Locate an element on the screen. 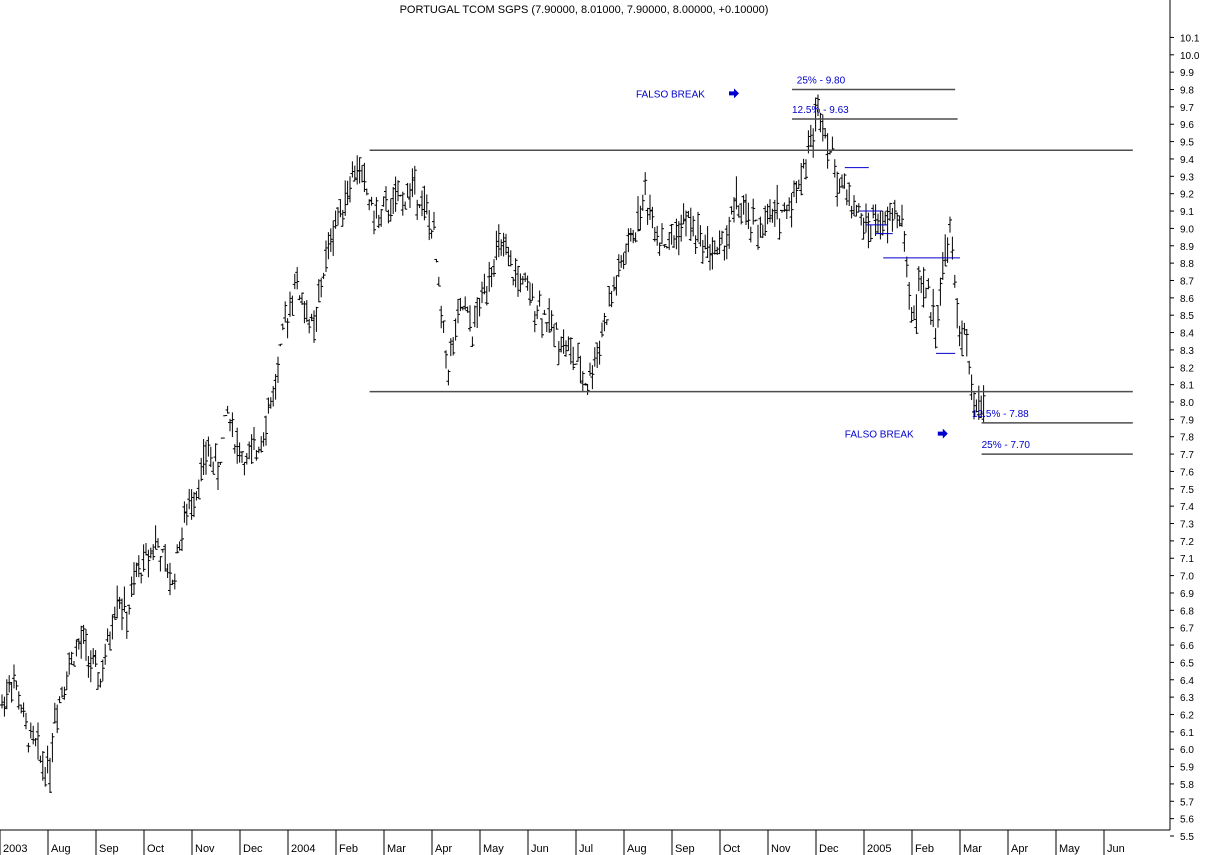  y-tick-label: 9.5 is located at coordinates (1187, 143).